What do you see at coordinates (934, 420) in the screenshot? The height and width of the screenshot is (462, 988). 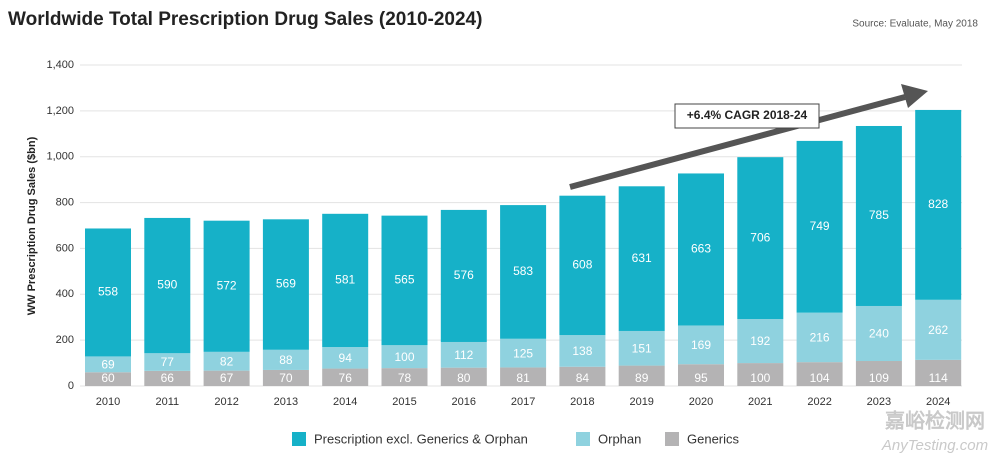 I see `watermark: 嘉峪检测网` at bounding box center [934, 420].